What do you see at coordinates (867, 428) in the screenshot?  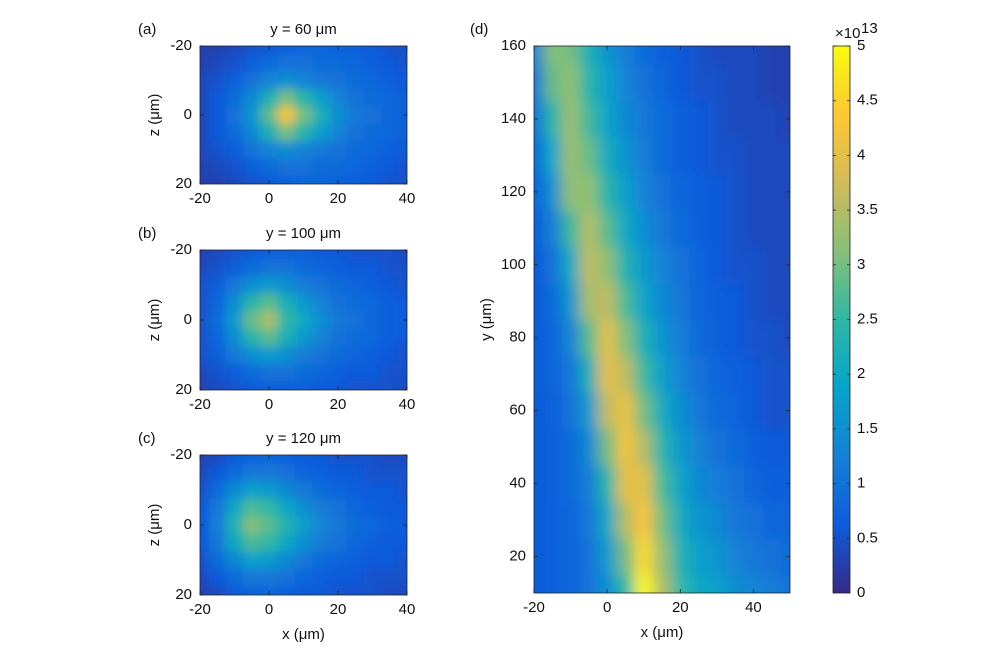 I see `colorbar-tick-label: 1.5` at bounding box center [867, 428].